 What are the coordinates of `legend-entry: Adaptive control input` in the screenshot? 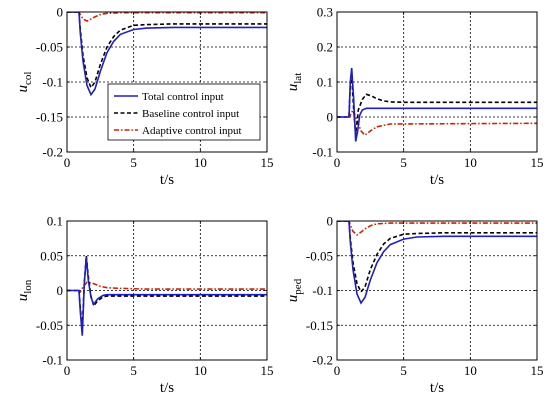 It's located at (192, 131).